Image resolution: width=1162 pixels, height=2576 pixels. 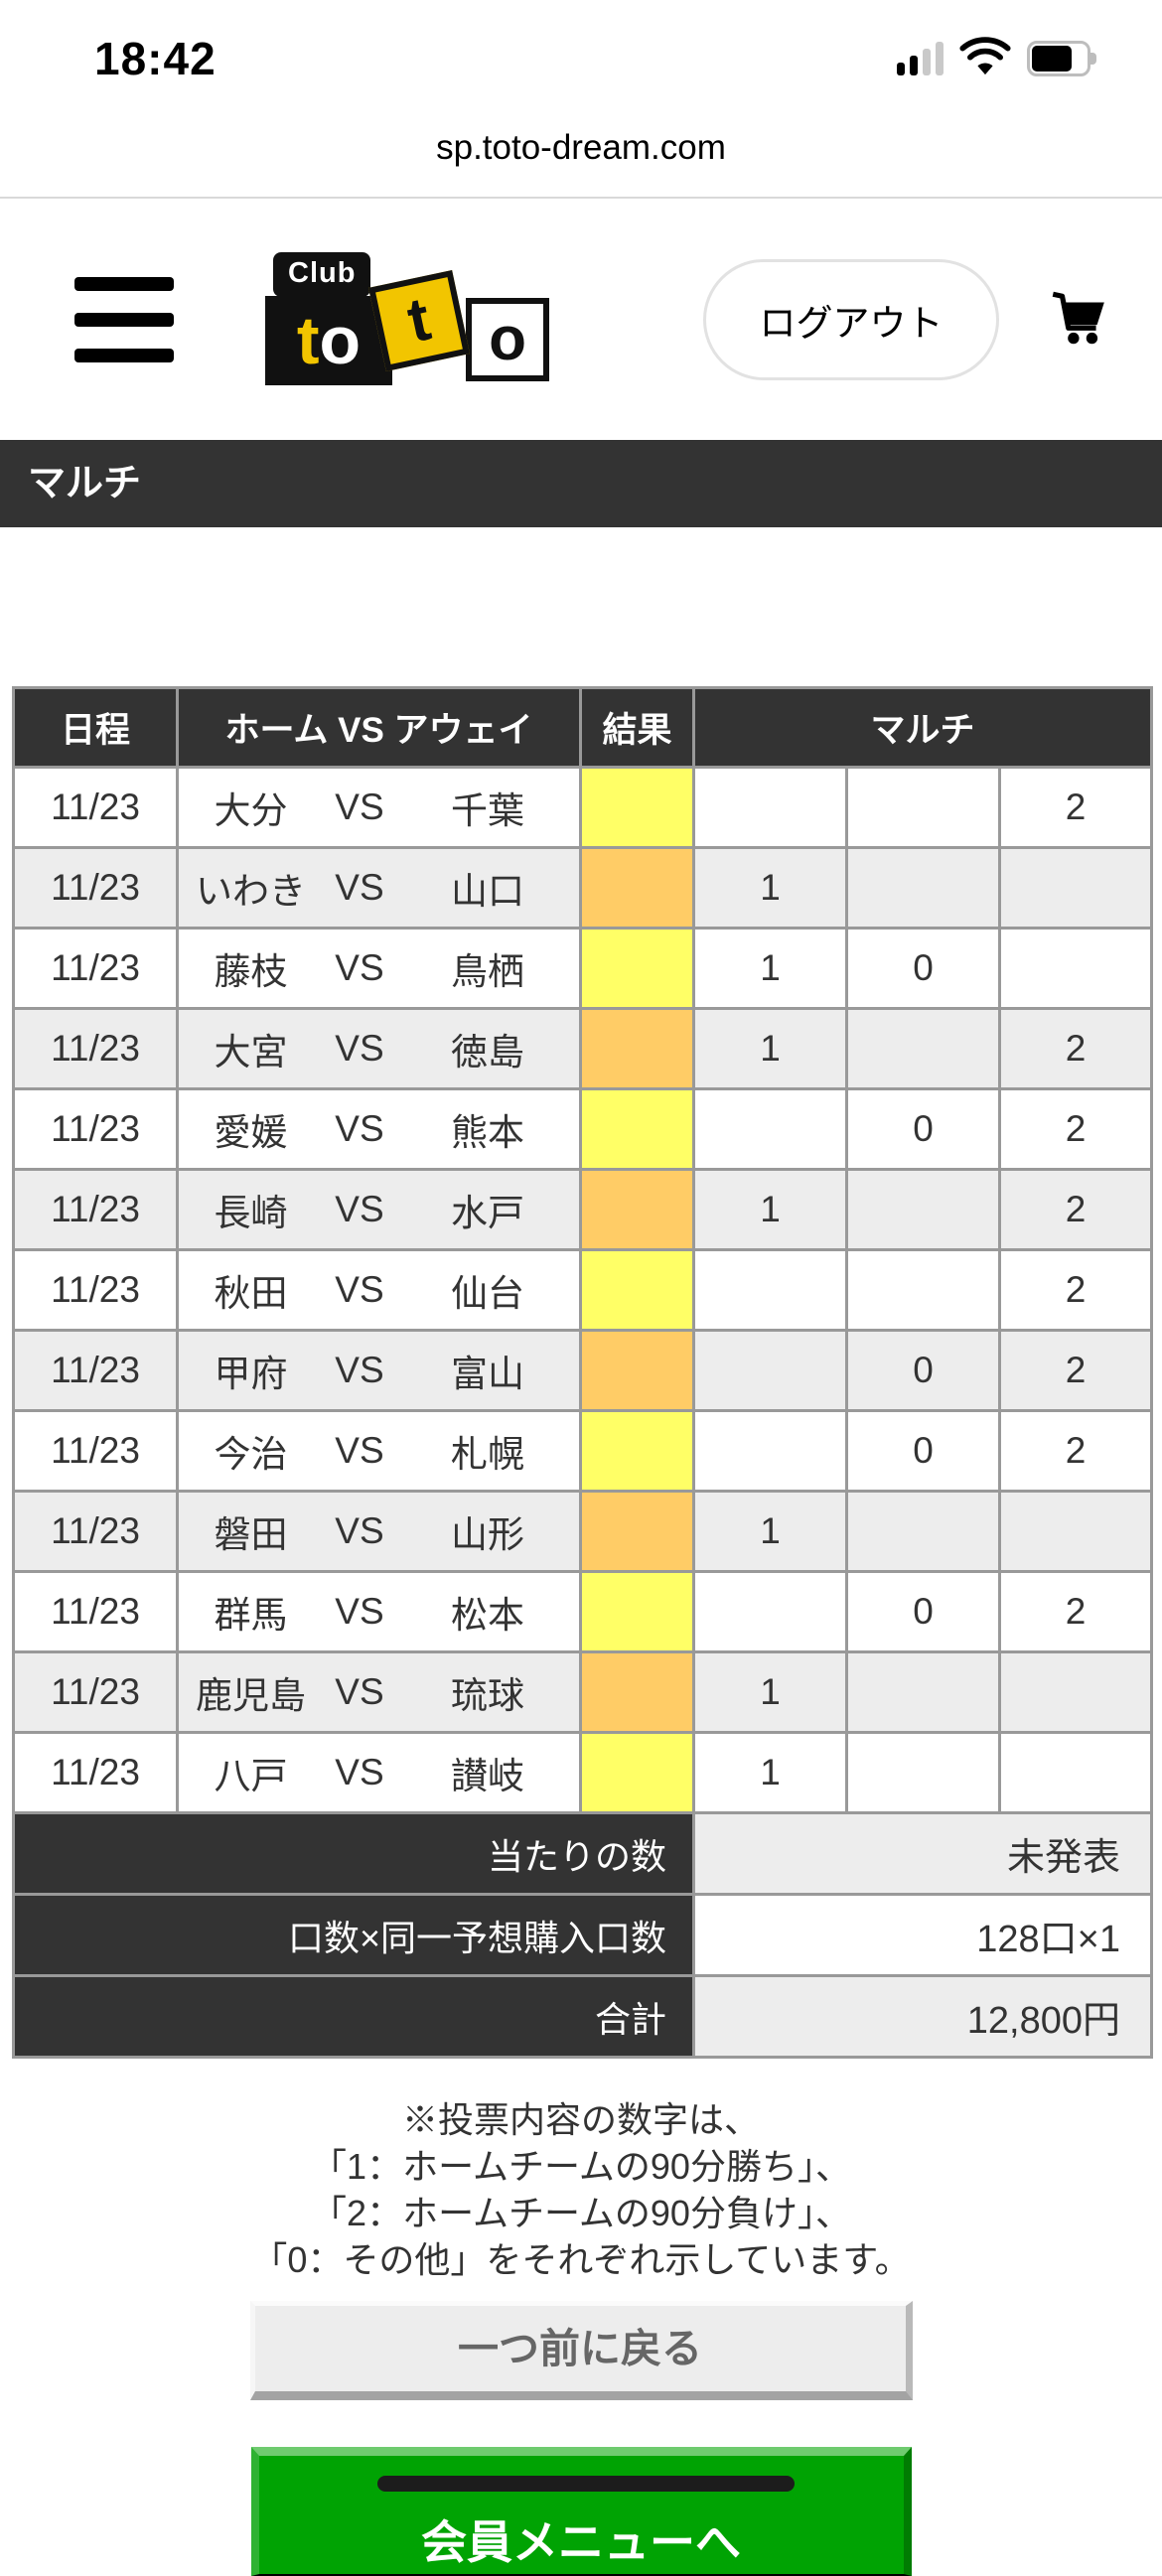 What do you see at coordinates (487, 1374) in the screenshot?
I see `away-team: 富山` at bounding box center [487, 1374].